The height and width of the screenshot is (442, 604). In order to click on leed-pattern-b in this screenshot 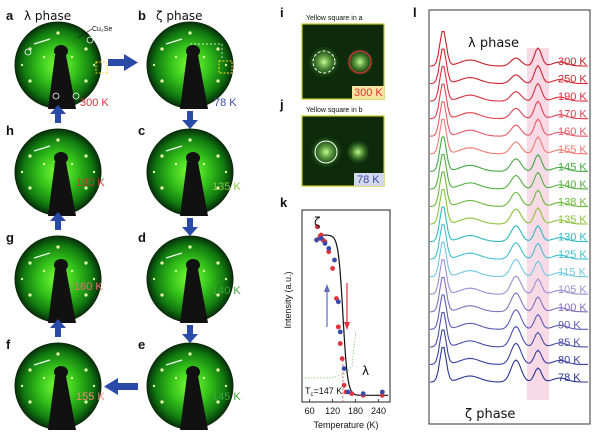, I will do `click(190, 65)`.